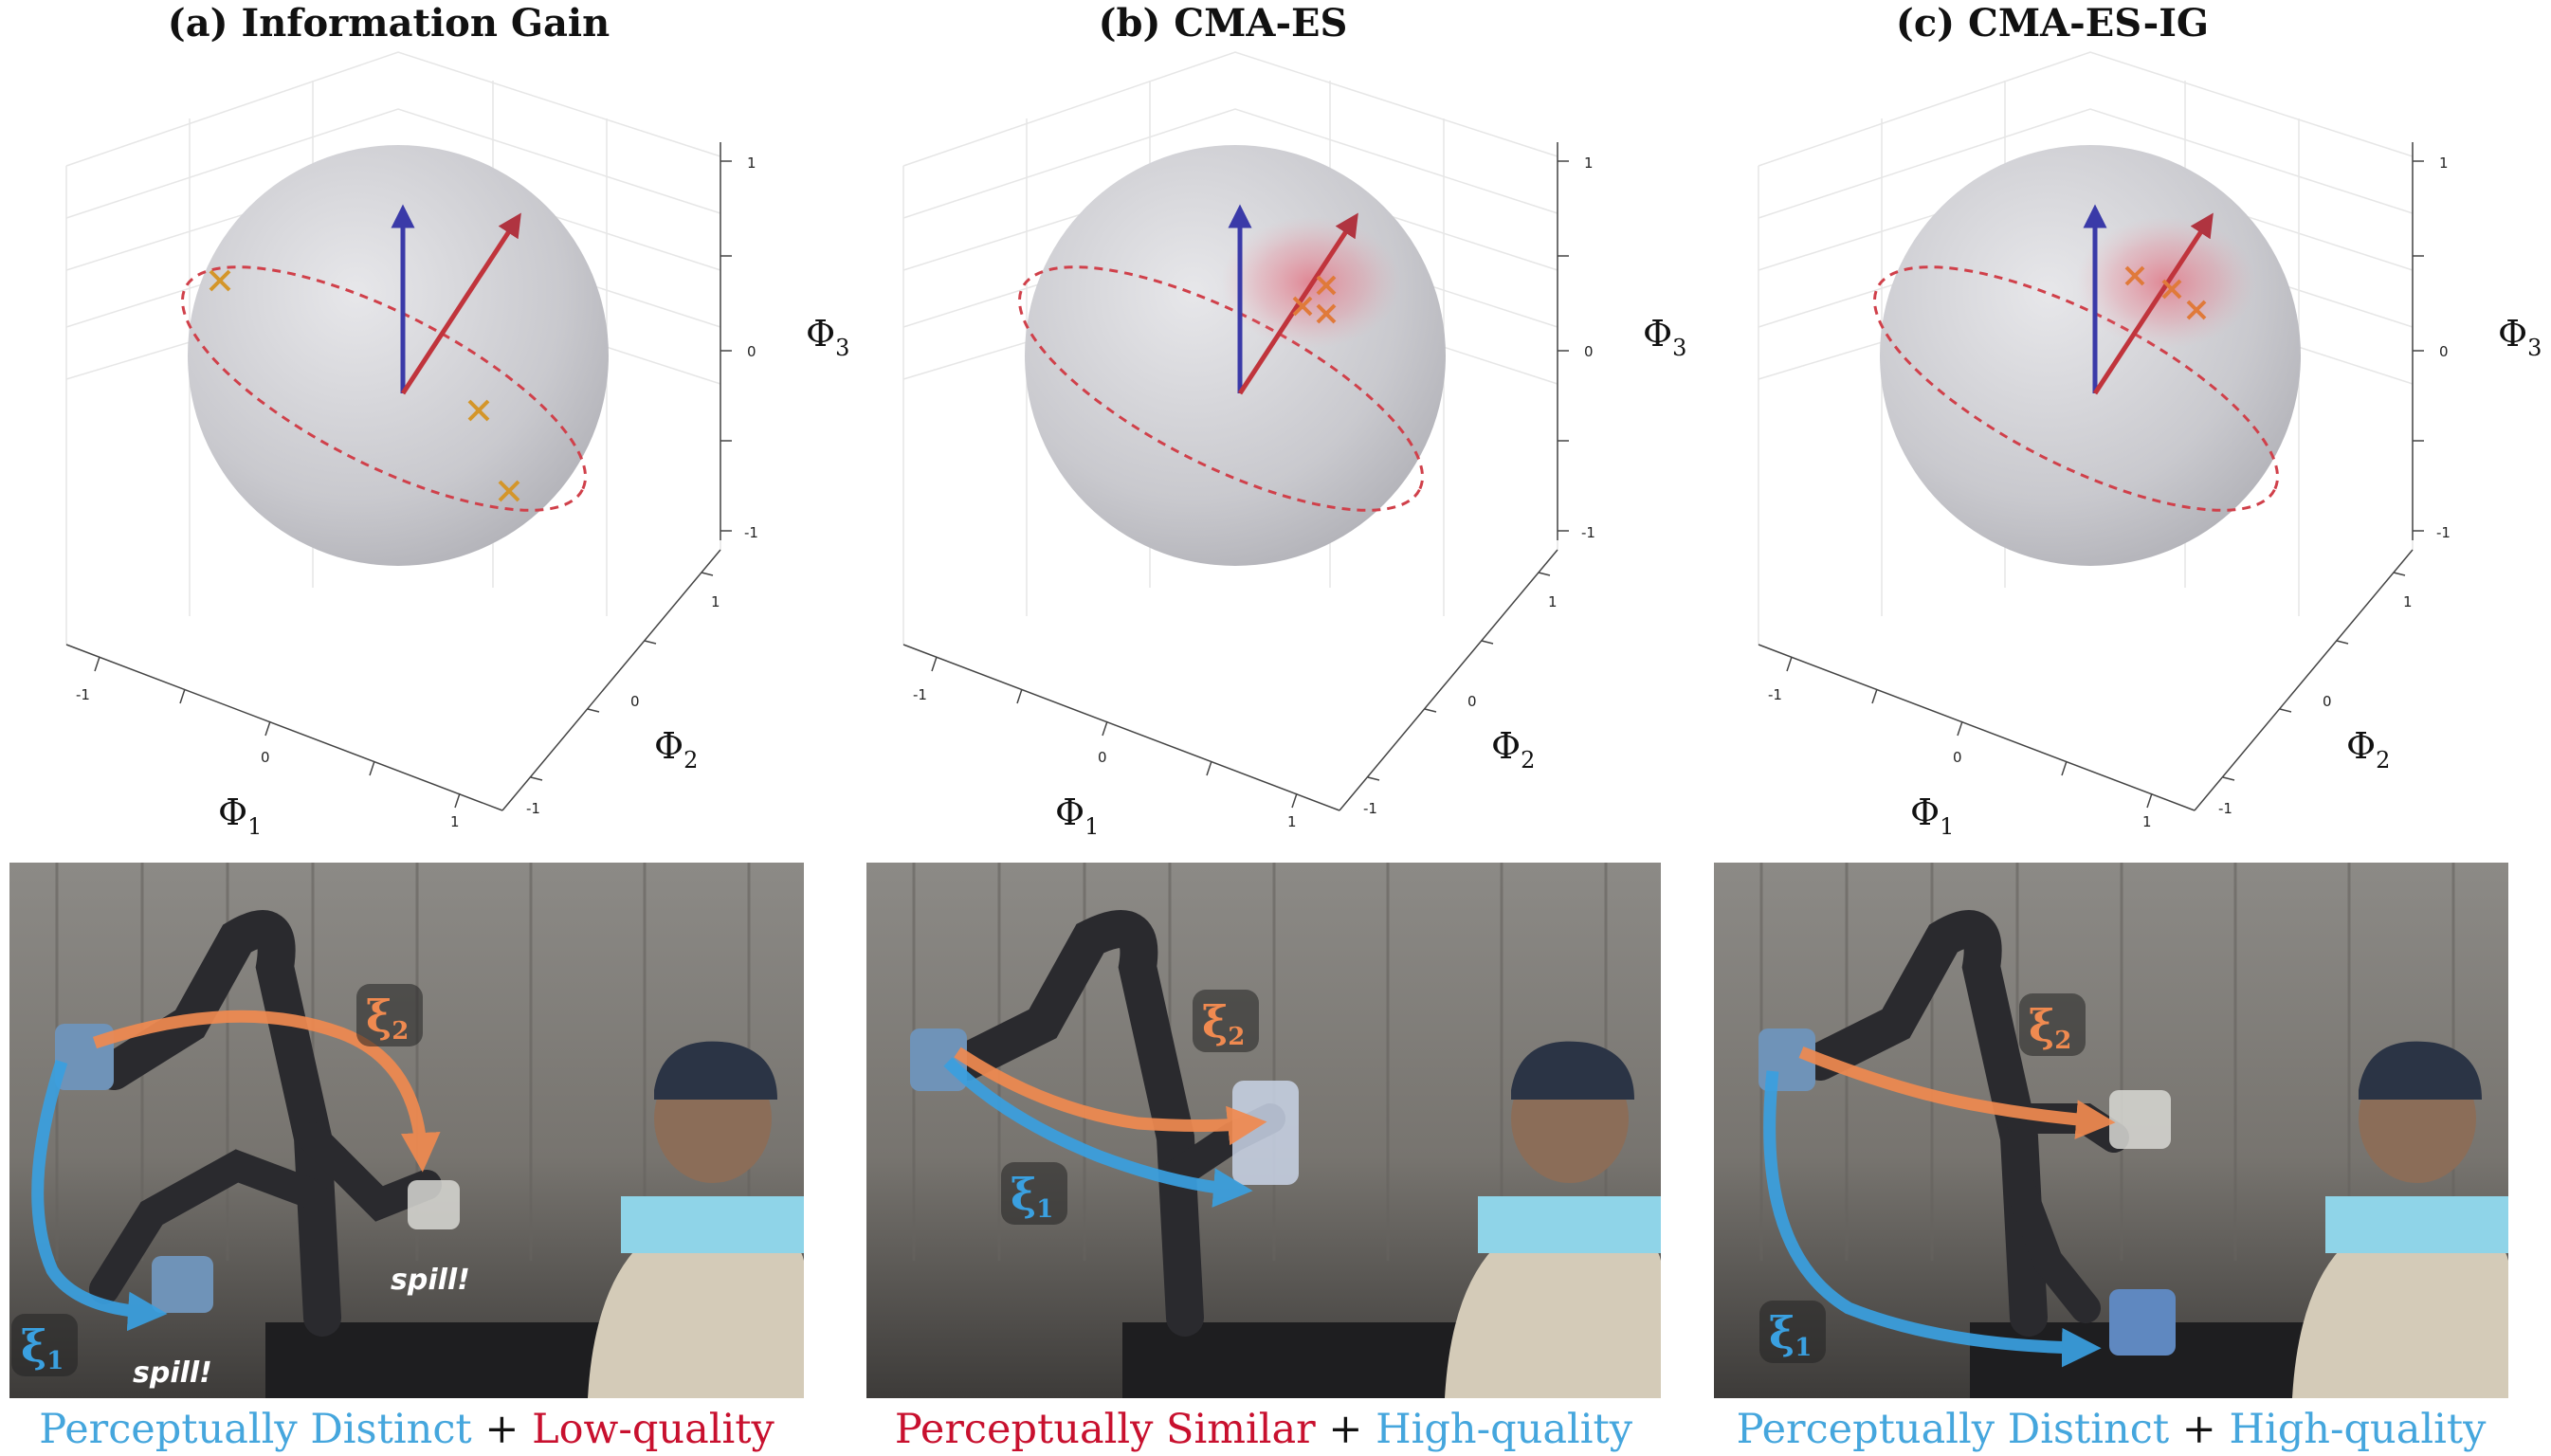 This screenshot has width=2551, height=1456. What do you see at coordinates (502, 1429) in the screenshot?
I see `caption-a-plus: +` at bounding box center [502, 1429].